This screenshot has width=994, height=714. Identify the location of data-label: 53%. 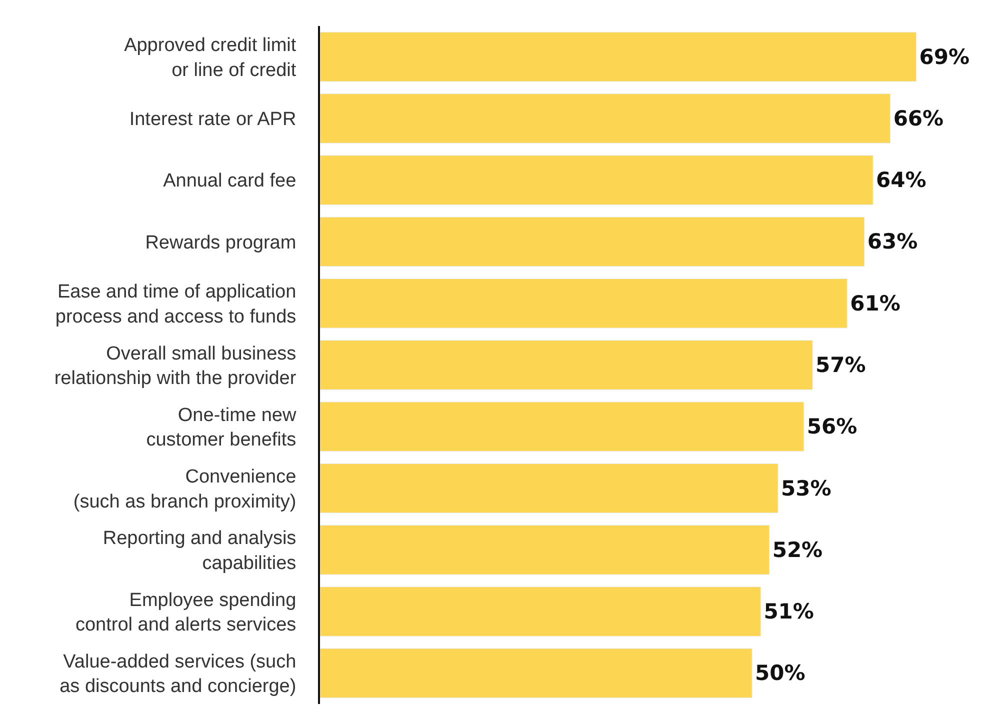
(806, 488).